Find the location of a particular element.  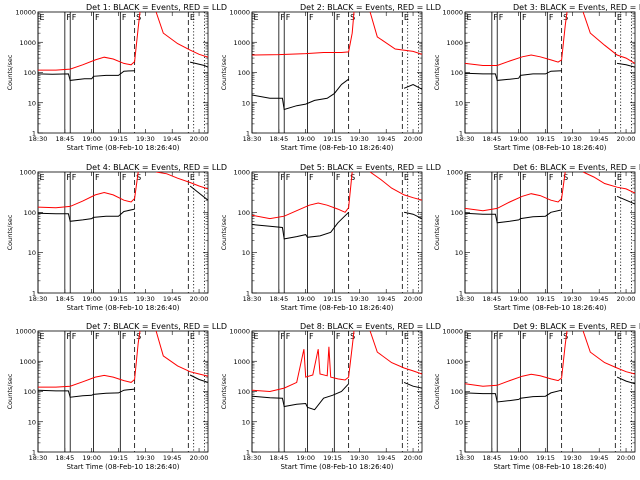

chart-det-3-xtick-label: 18:30 is located at coordinates (465, 139).